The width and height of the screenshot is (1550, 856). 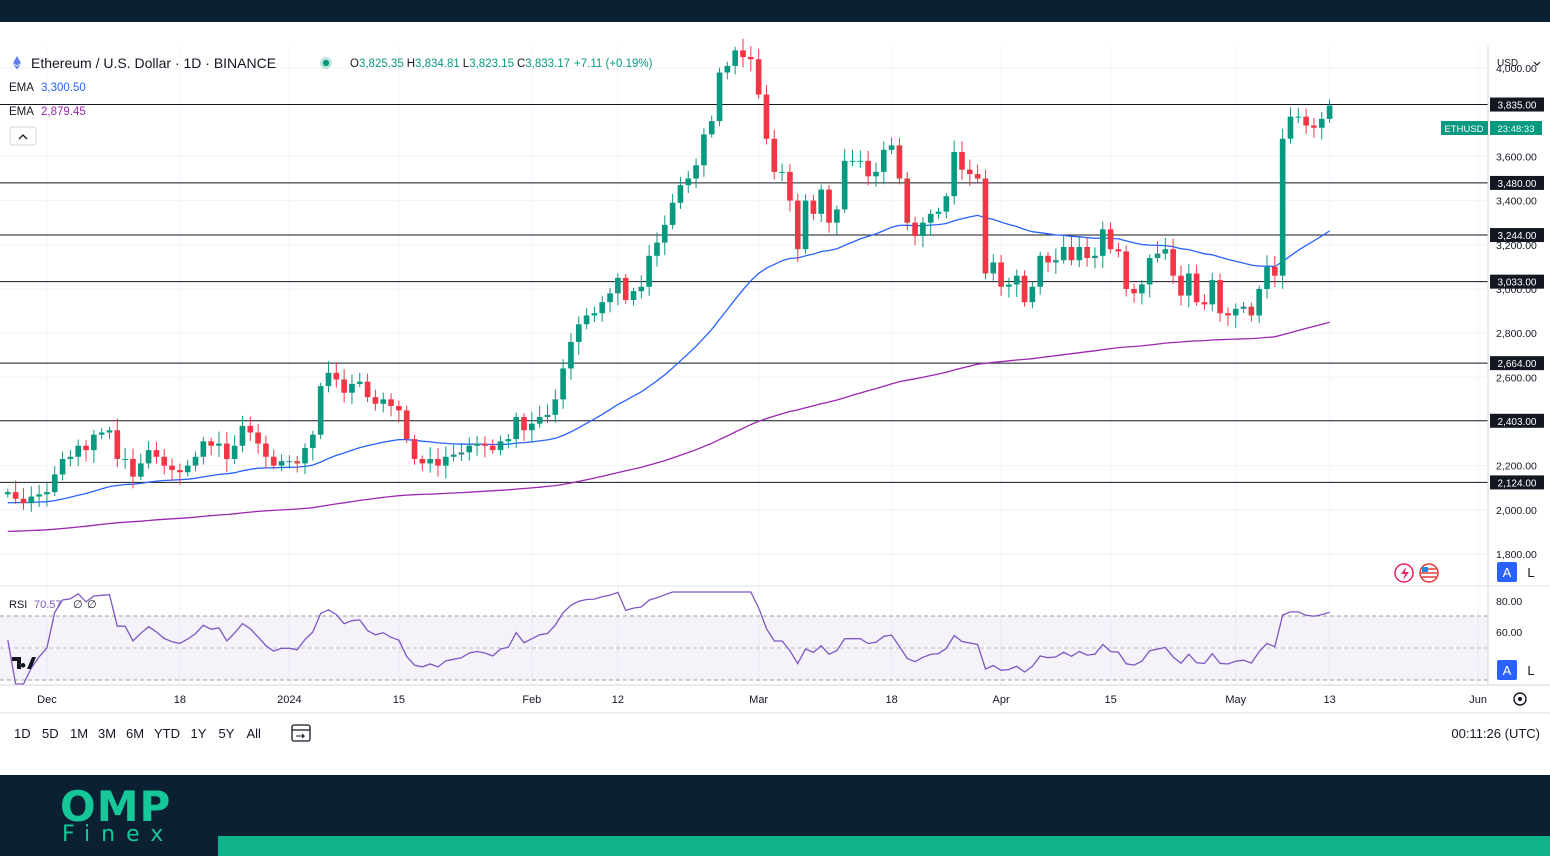 I want to click on timeframe-button: 5Y, so click(x=227, y=733).